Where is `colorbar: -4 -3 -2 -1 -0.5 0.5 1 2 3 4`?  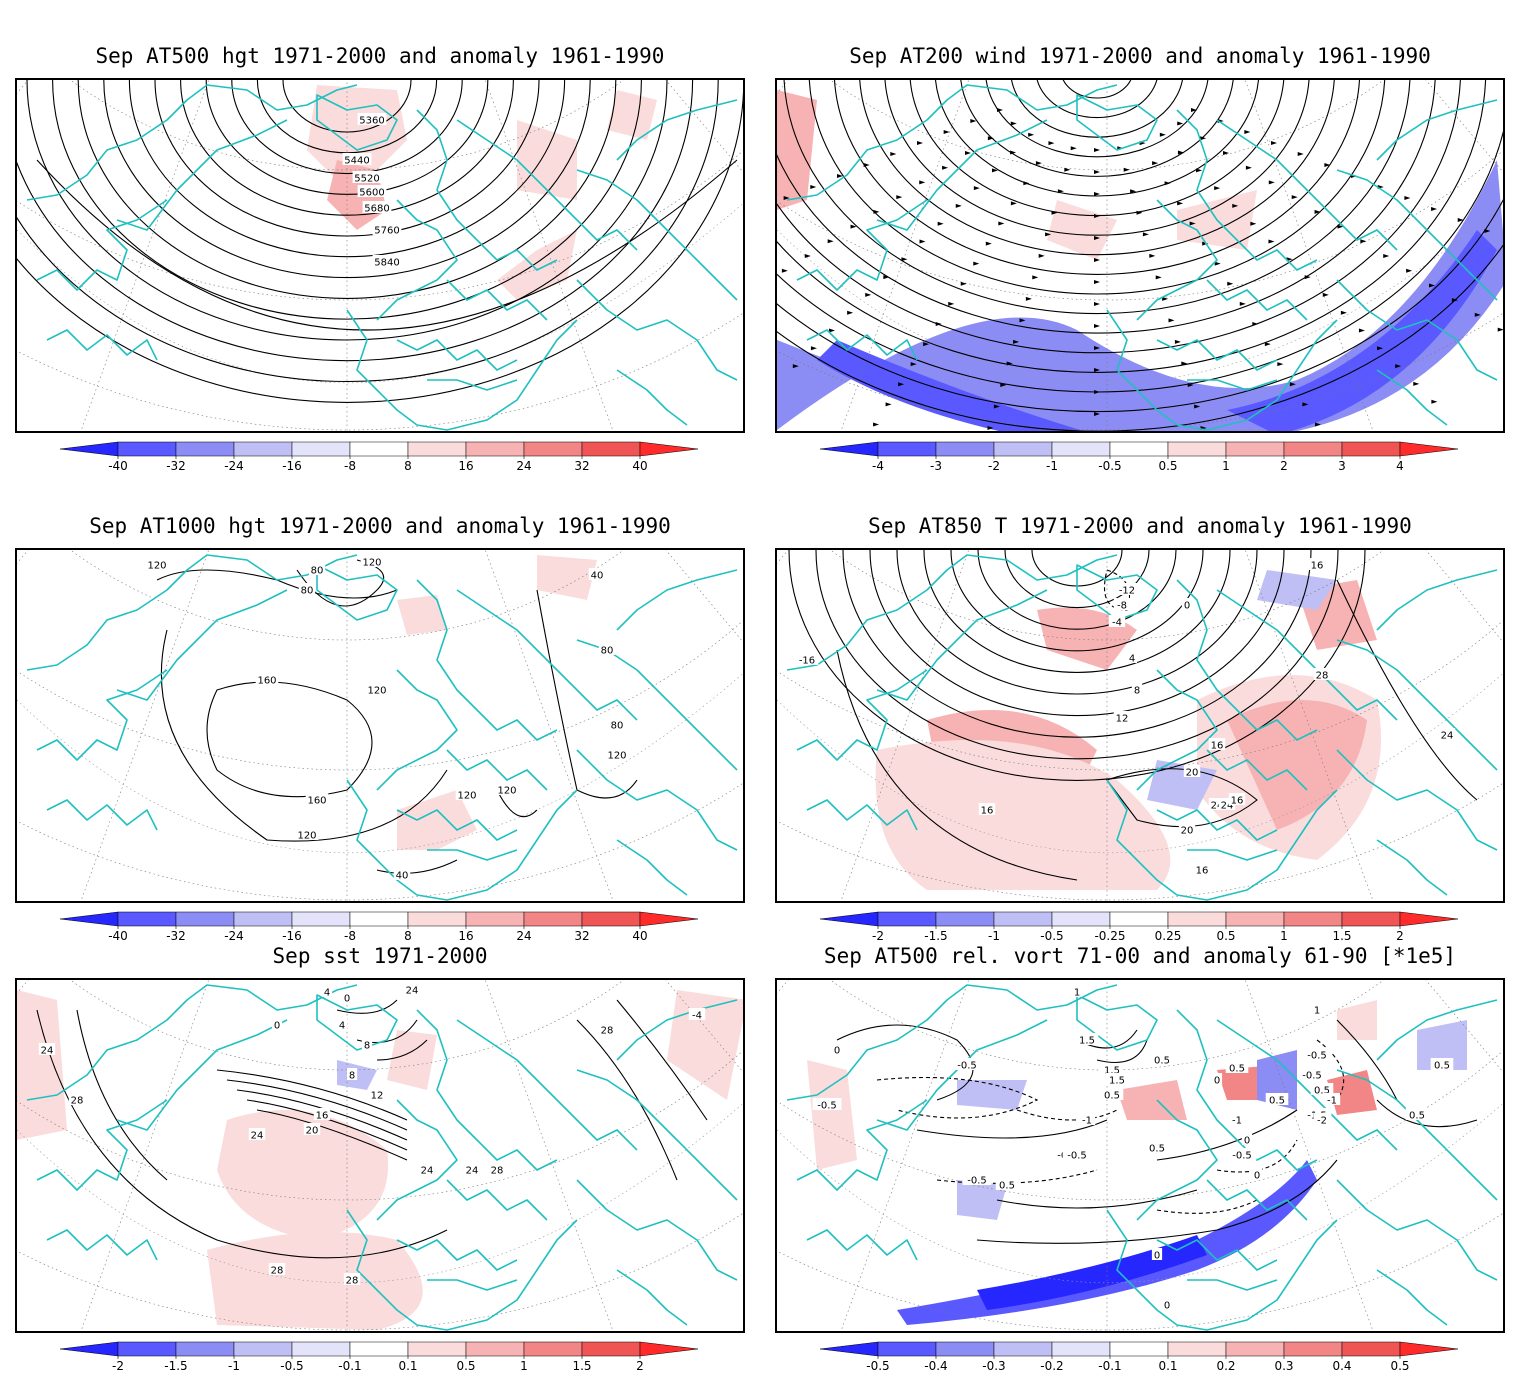
colorbar: -4 -3 -2 -1 -0.5 0.5 1 2 3 4 is located at coordinates (1144, 457).